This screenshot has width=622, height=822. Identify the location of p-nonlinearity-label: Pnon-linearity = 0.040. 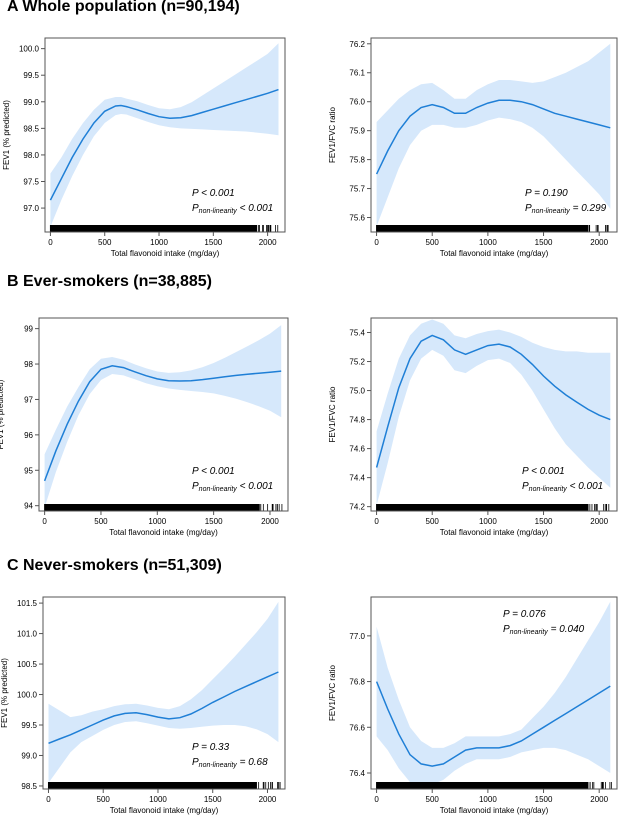
(544, 630).